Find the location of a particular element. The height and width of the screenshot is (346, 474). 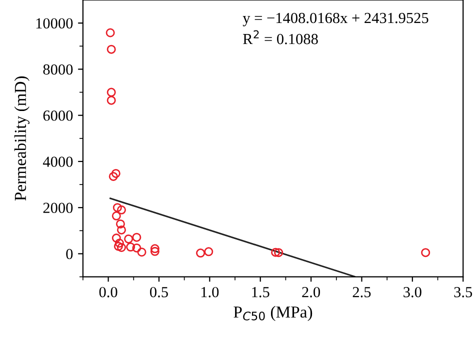

y-tick-label: 0 is located at coordinates (69, 254).